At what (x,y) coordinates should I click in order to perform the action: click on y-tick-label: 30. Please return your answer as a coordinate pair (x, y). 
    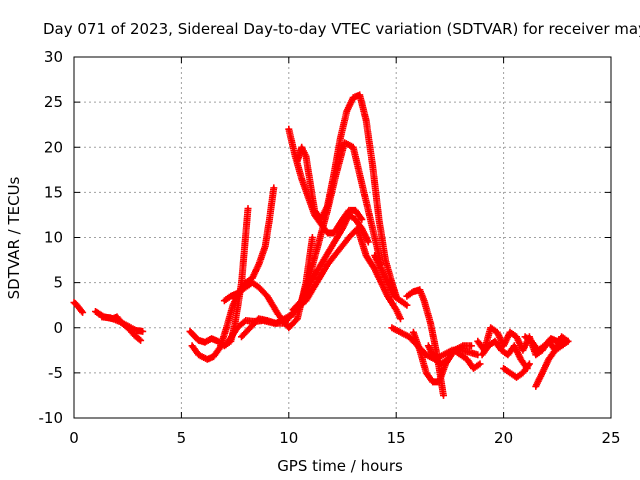
    Looking at the image, I should click on (53, 57).